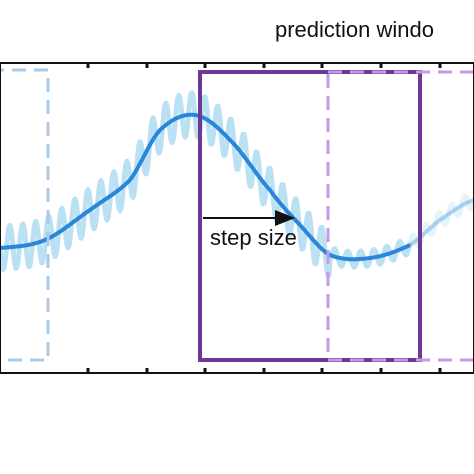 This screenshot has width=474, height=474. What do you see at coordinates (354, 29) in the screenshot?
I see `title: prediction windo` at bounding box center [354, 29].